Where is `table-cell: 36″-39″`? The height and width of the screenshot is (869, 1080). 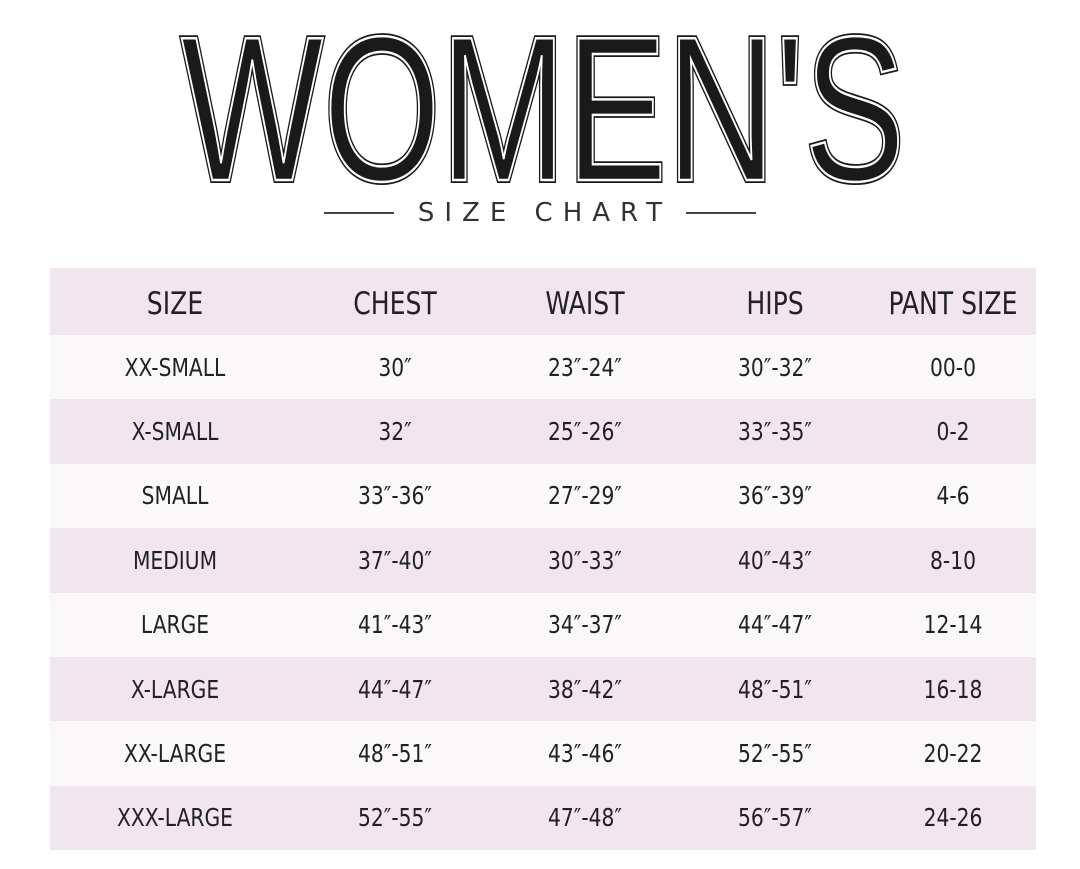 table-cell: 36″-39″ is located at coordinates (775, 496).